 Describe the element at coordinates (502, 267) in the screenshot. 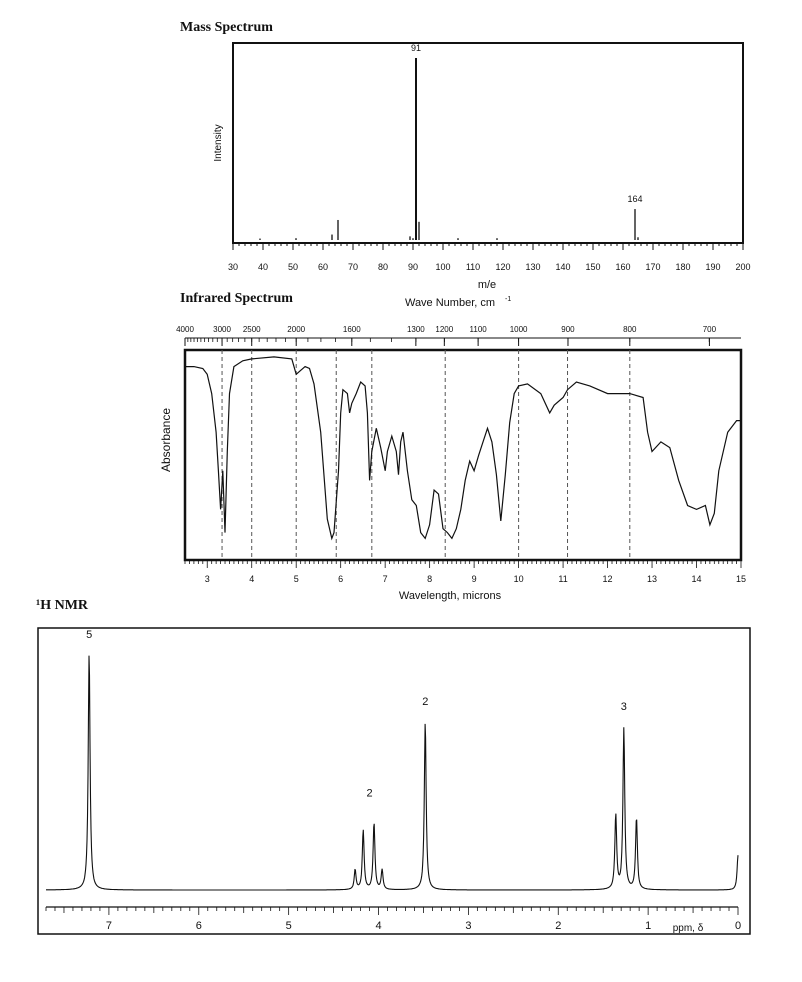

I see `ms-tick-label: 120` at that location.